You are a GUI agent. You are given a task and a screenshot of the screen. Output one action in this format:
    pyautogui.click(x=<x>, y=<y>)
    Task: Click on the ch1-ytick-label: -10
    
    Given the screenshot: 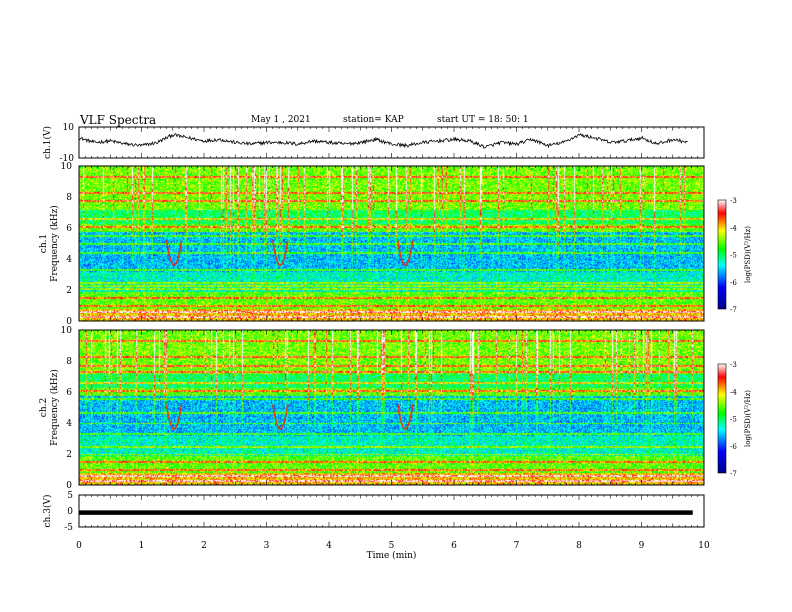 What is the action you would take?
    pyautogui.click(x=67, y=159)
    